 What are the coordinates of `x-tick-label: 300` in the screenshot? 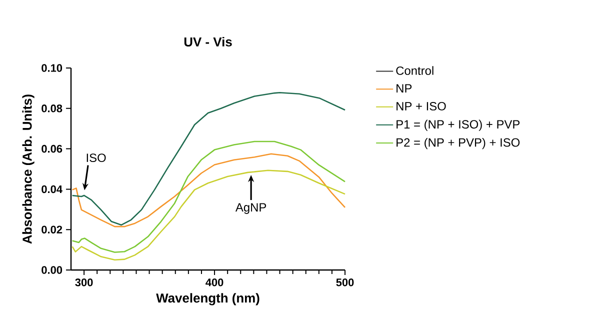 It's located at (84, 282).